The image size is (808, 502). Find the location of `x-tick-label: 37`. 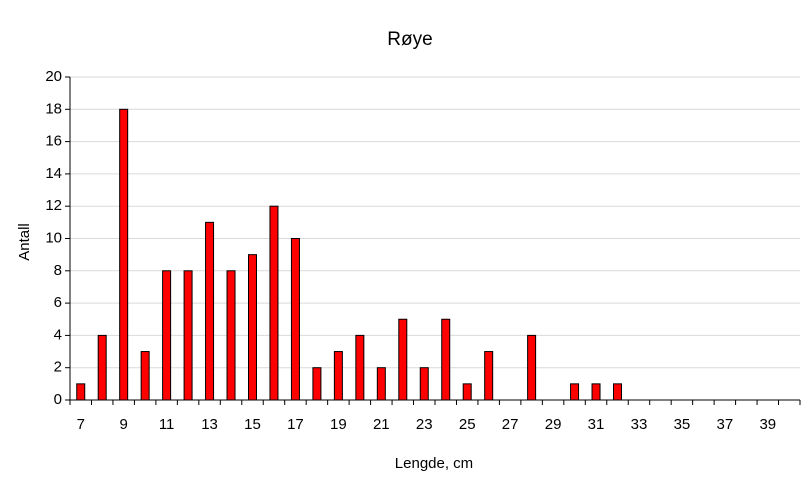

x-tick-label: 37 is located at coordinates (725, 424).